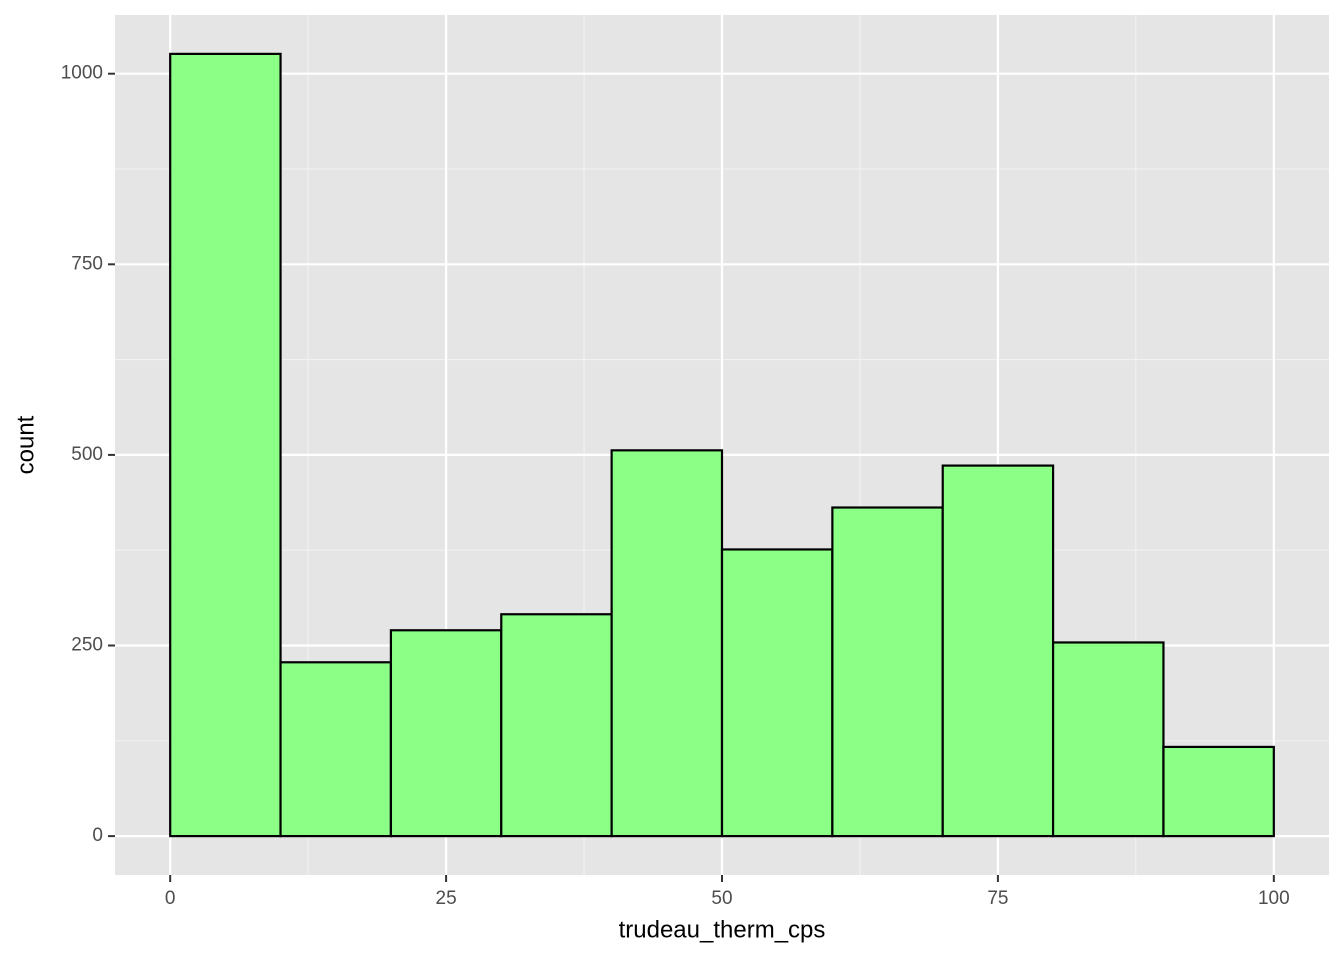 The height and width of the screenshot is (960, 1344). What do you see at coordinates (721, 898) in the screenshot?
I see `x-tick-label: 50` at bounding box center [721, 898].